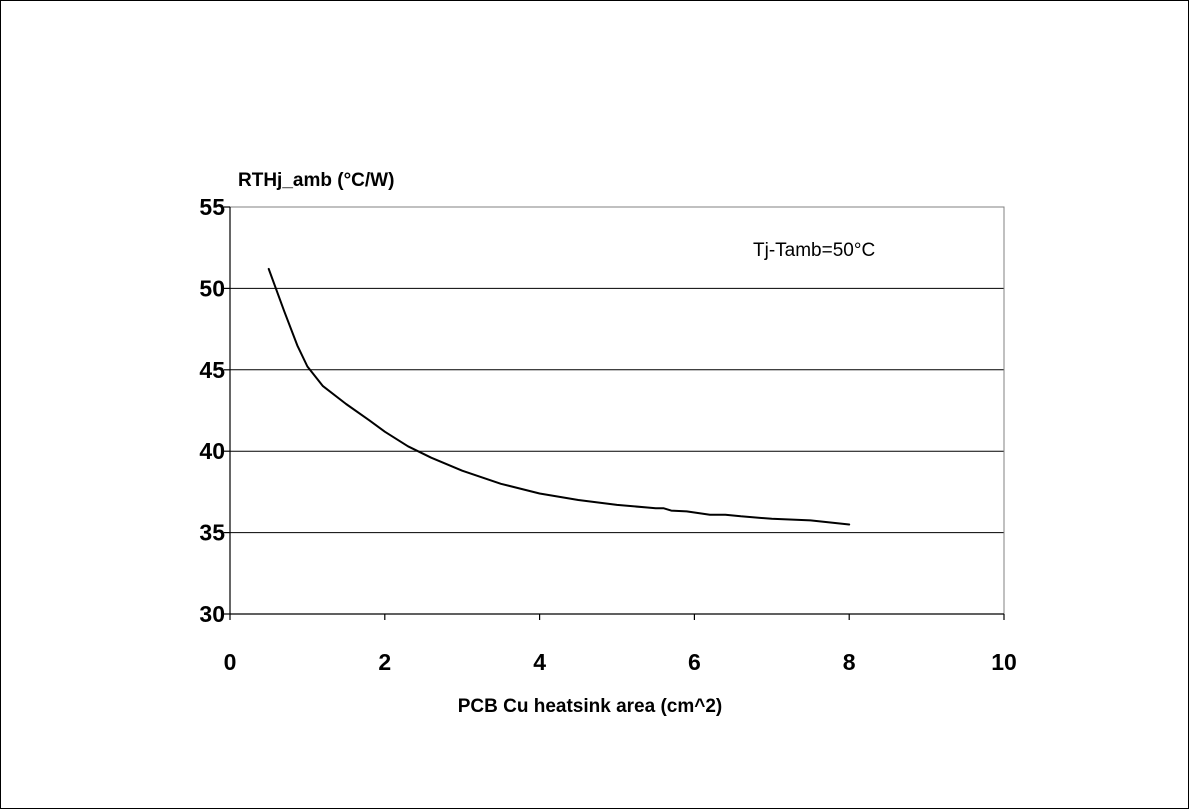 The image size is (1189, 809). I want to click on x-tick-label-5: 10, so click(1004, 662).